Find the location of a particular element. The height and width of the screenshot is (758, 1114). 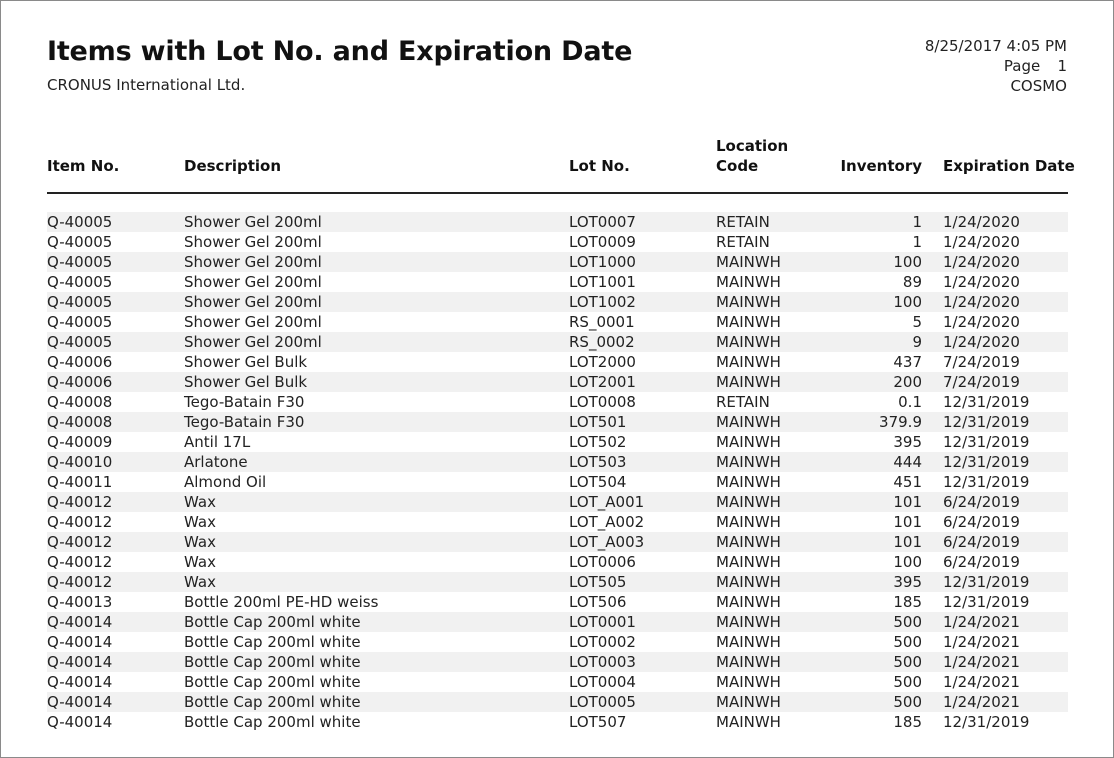

table-row: Q-40012 Wax LOT_A003 MAINWH 101 6/24/2019 is located at coordinates (557, 542).